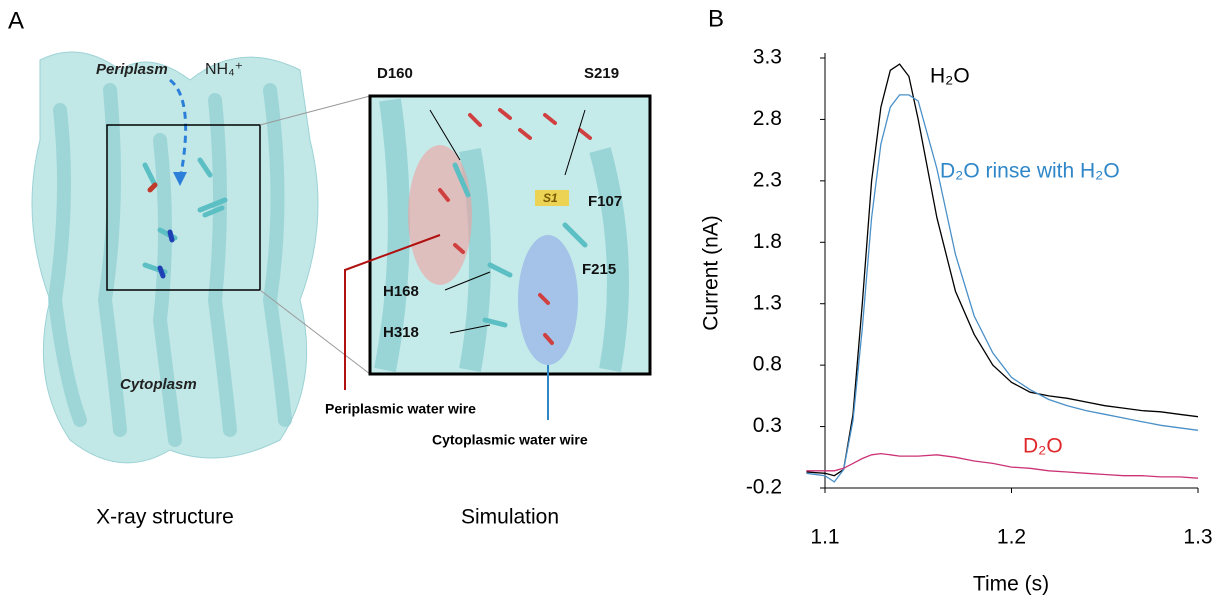 The height and width of the screenshot is (605, 1221). Describe the element at coordinates (510, 517) in the screenshot. I see `caption: Simulation` at that location.